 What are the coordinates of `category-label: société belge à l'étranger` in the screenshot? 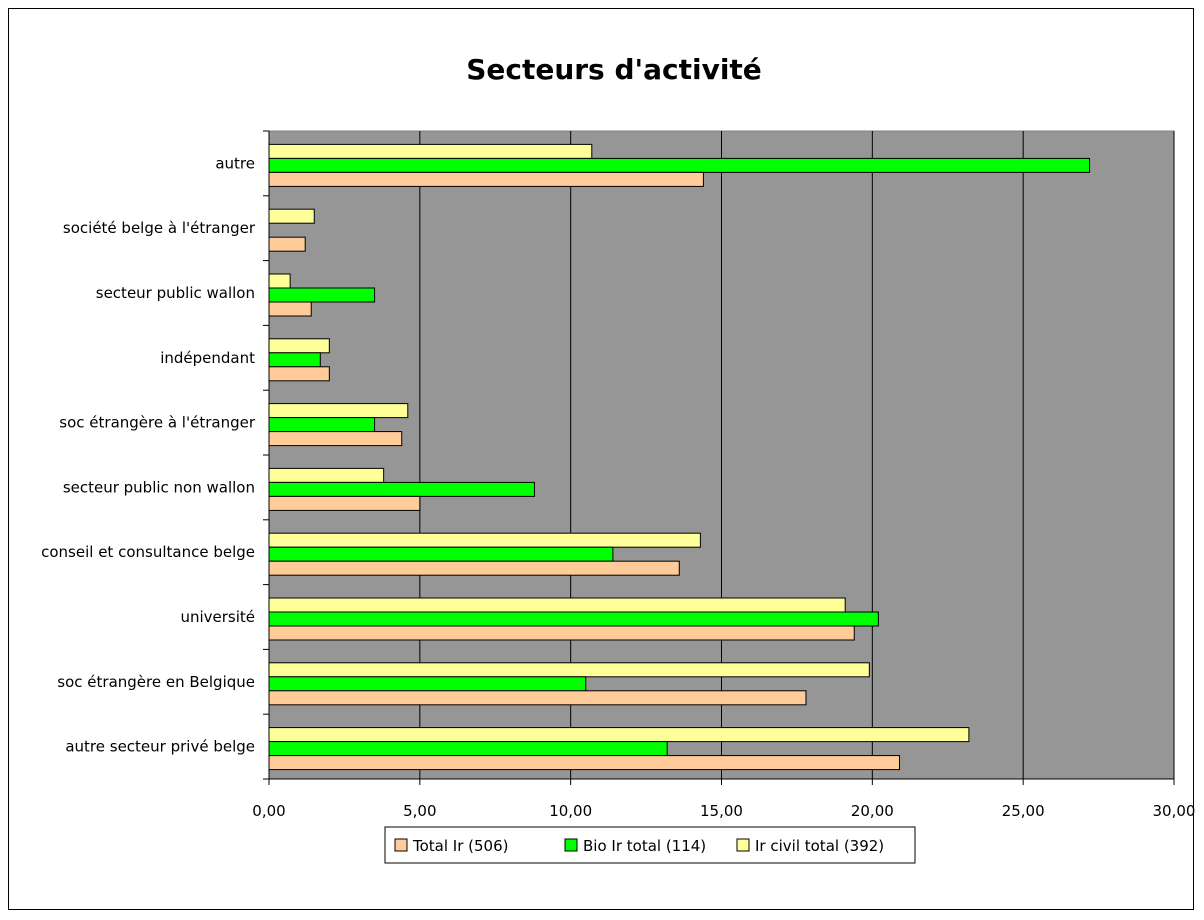 It's located at (159, 228).